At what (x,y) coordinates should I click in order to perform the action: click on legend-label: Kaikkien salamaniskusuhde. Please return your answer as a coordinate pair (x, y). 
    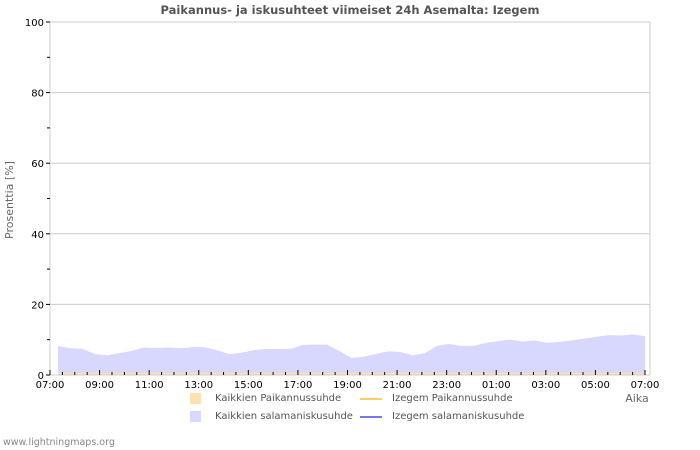
    Looking at the image, I should click on (284, 416).